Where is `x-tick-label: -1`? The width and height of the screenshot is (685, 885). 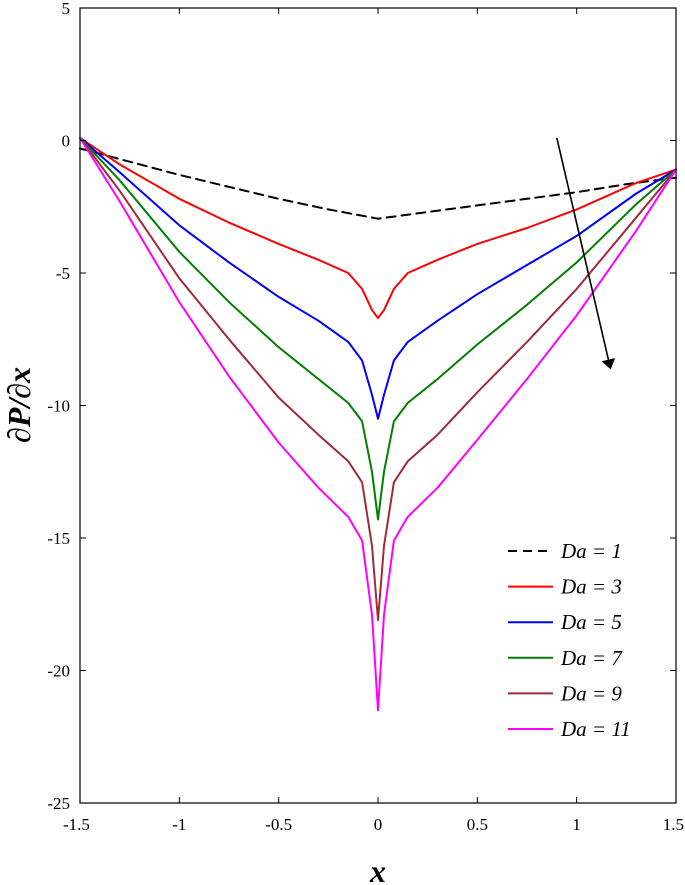 x-tick-label: -1 is located at coordinates (179, 824).